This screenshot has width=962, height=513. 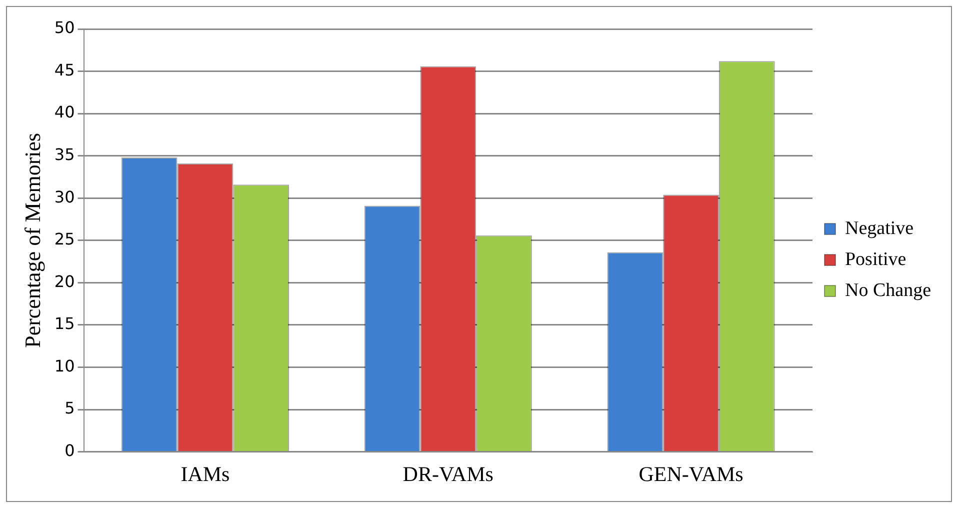 I want to click on y-tick-label: 20, so click(x=64, y=281).